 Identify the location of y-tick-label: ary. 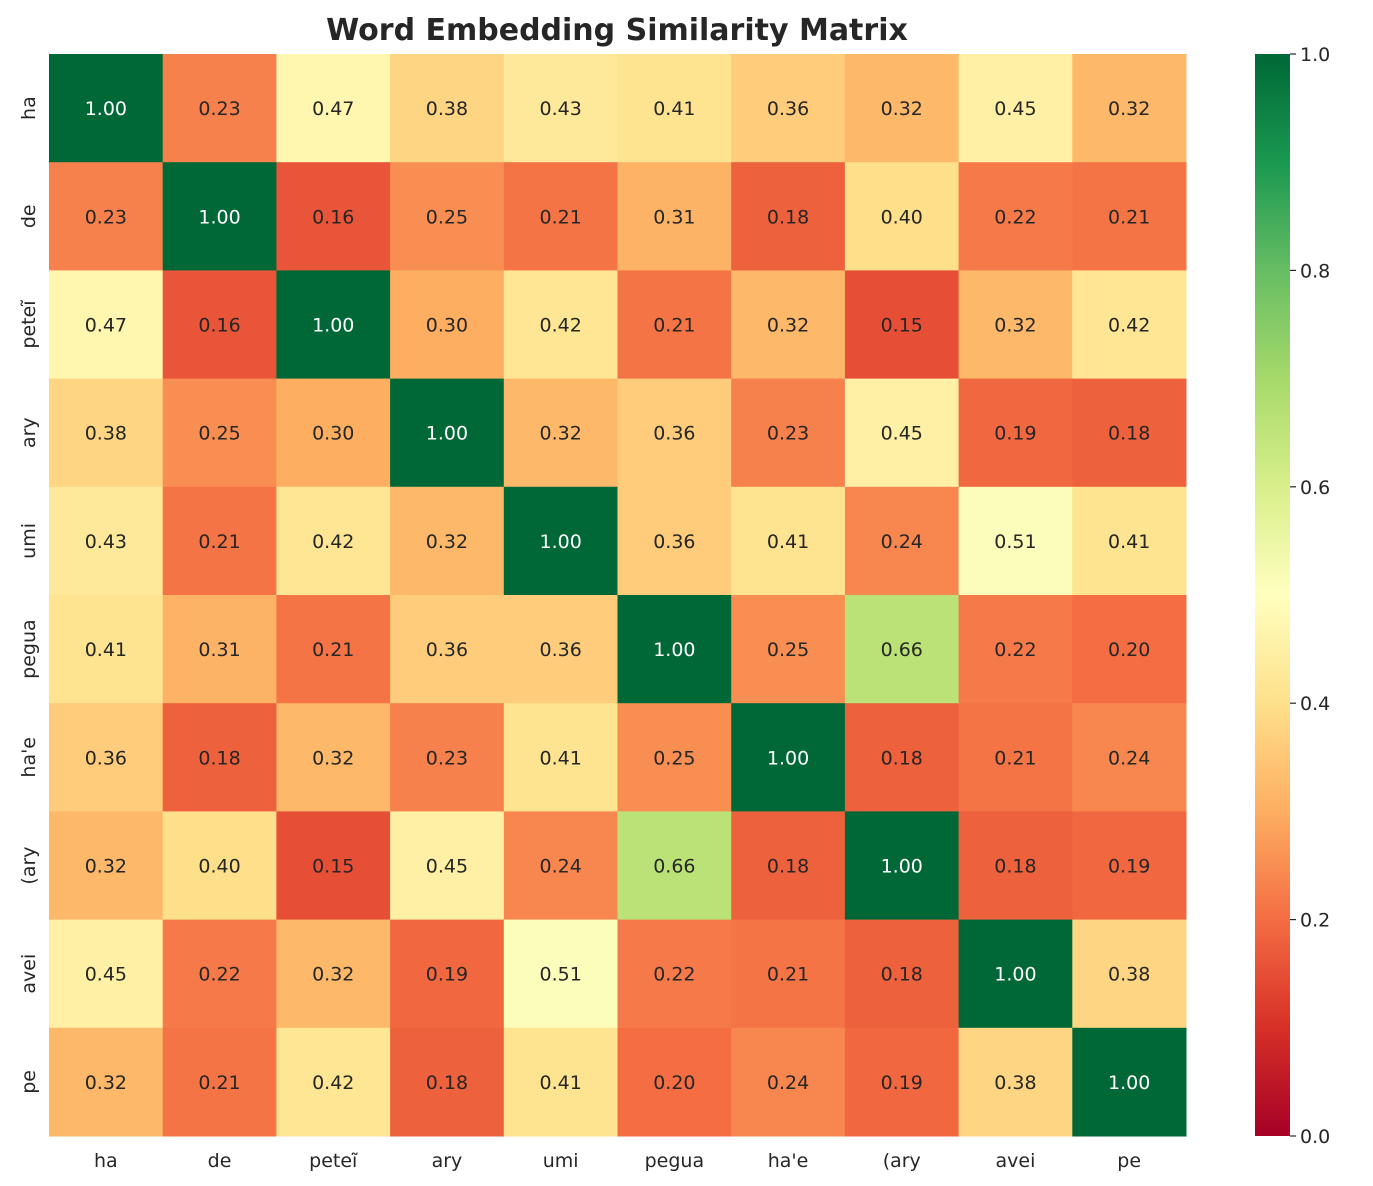
(29, 432).